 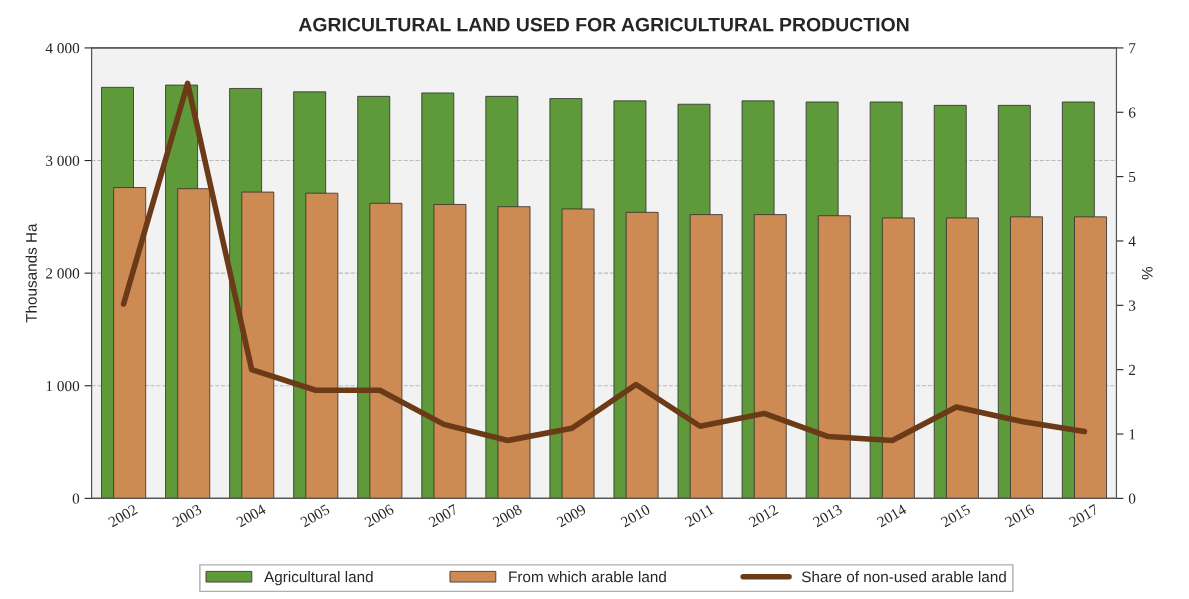 What do you see at coordinates (1084, 515) in the screenshot?
I see `x-tick-label: 2017` at bounding box center [1084, 515].